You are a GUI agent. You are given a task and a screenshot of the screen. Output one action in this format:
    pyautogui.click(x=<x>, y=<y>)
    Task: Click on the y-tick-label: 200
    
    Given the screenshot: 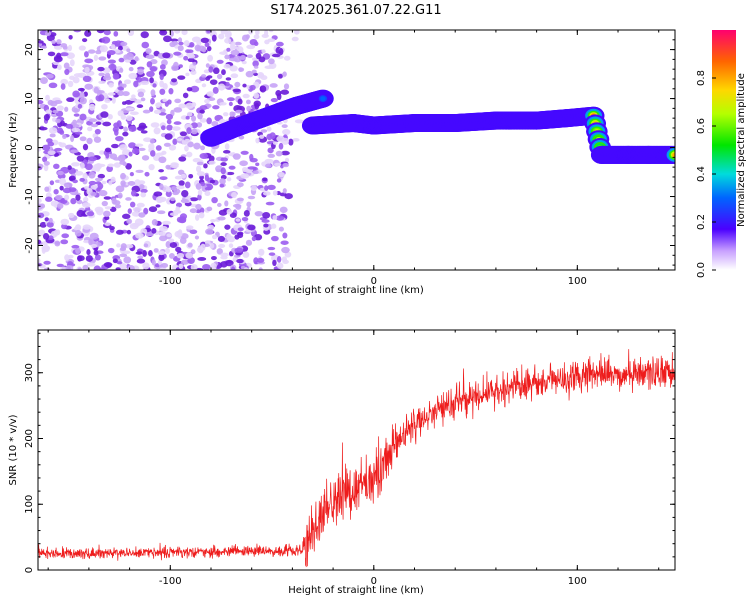 What is the action you would take?
    pyautogui.click(x=29, y=438)
    